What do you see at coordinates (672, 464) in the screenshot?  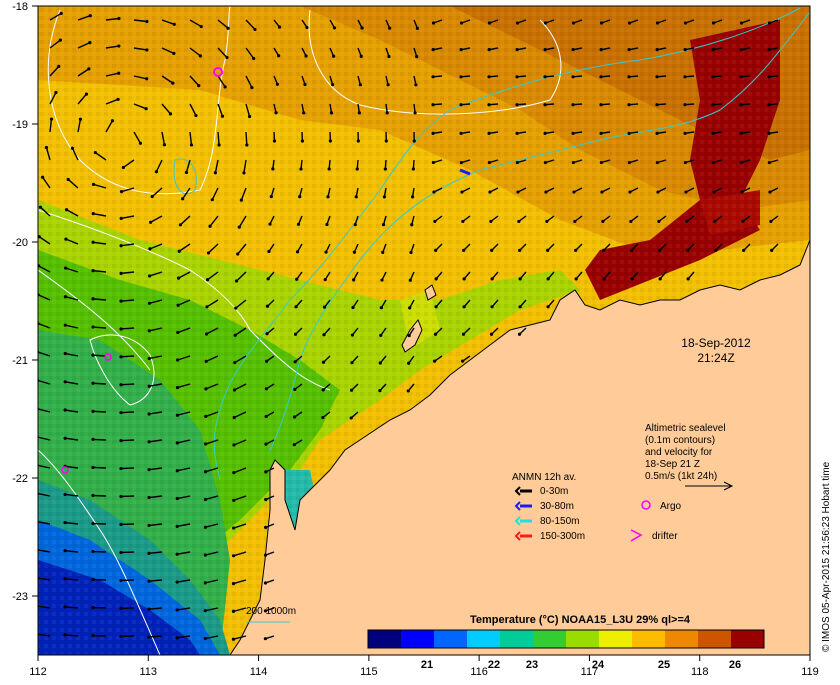 I see `altimetric-note-line: 18-Sep 21 Z` at bounding box center [672, 464].